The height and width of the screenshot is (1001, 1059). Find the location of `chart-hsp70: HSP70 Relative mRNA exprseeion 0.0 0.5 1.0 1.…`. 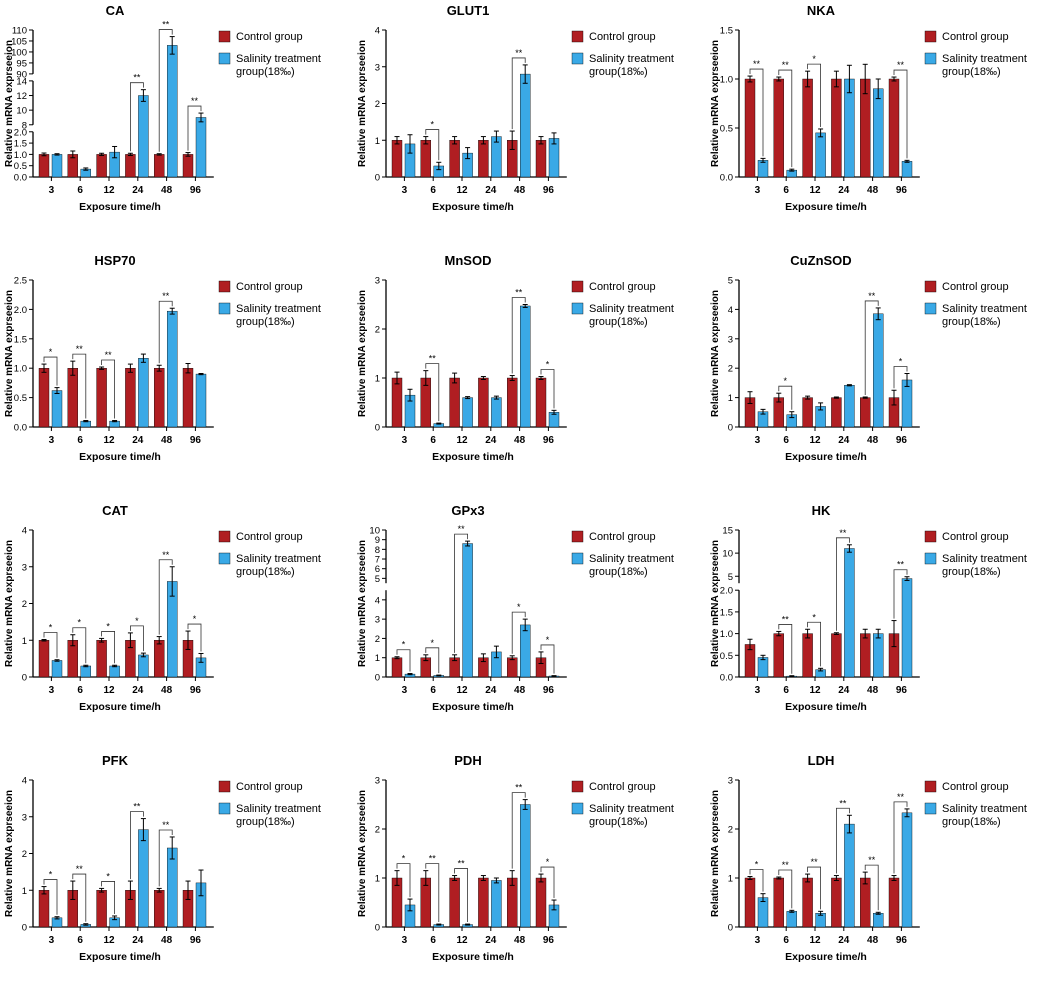

chart-hsp70: HSP70 Relative mRNA exprseeion 0.0 0.5 1.0 1.… is located at coordinates (162, 358).